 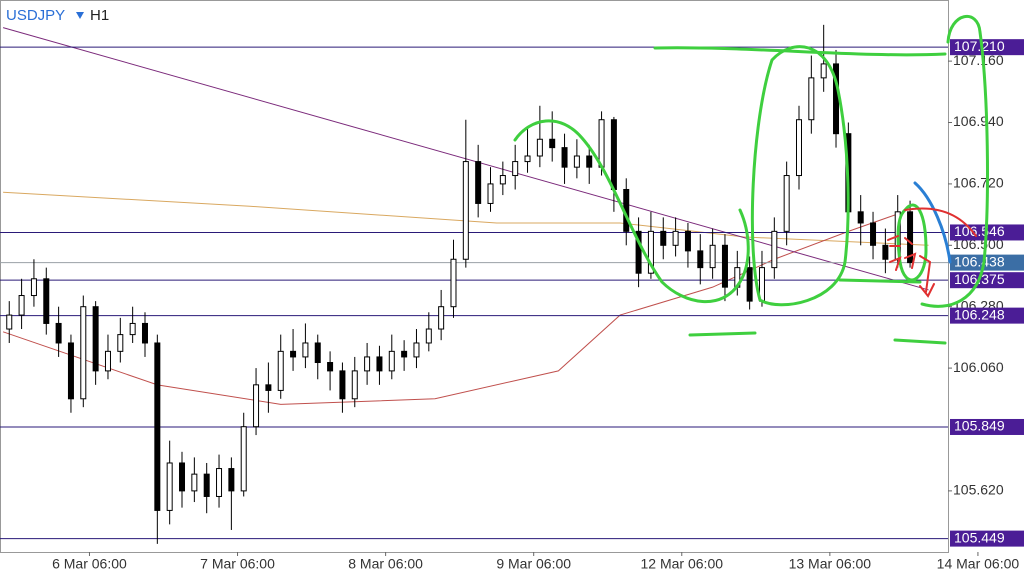 I want to click on timeframe: H1, so click(x=99, y=15).